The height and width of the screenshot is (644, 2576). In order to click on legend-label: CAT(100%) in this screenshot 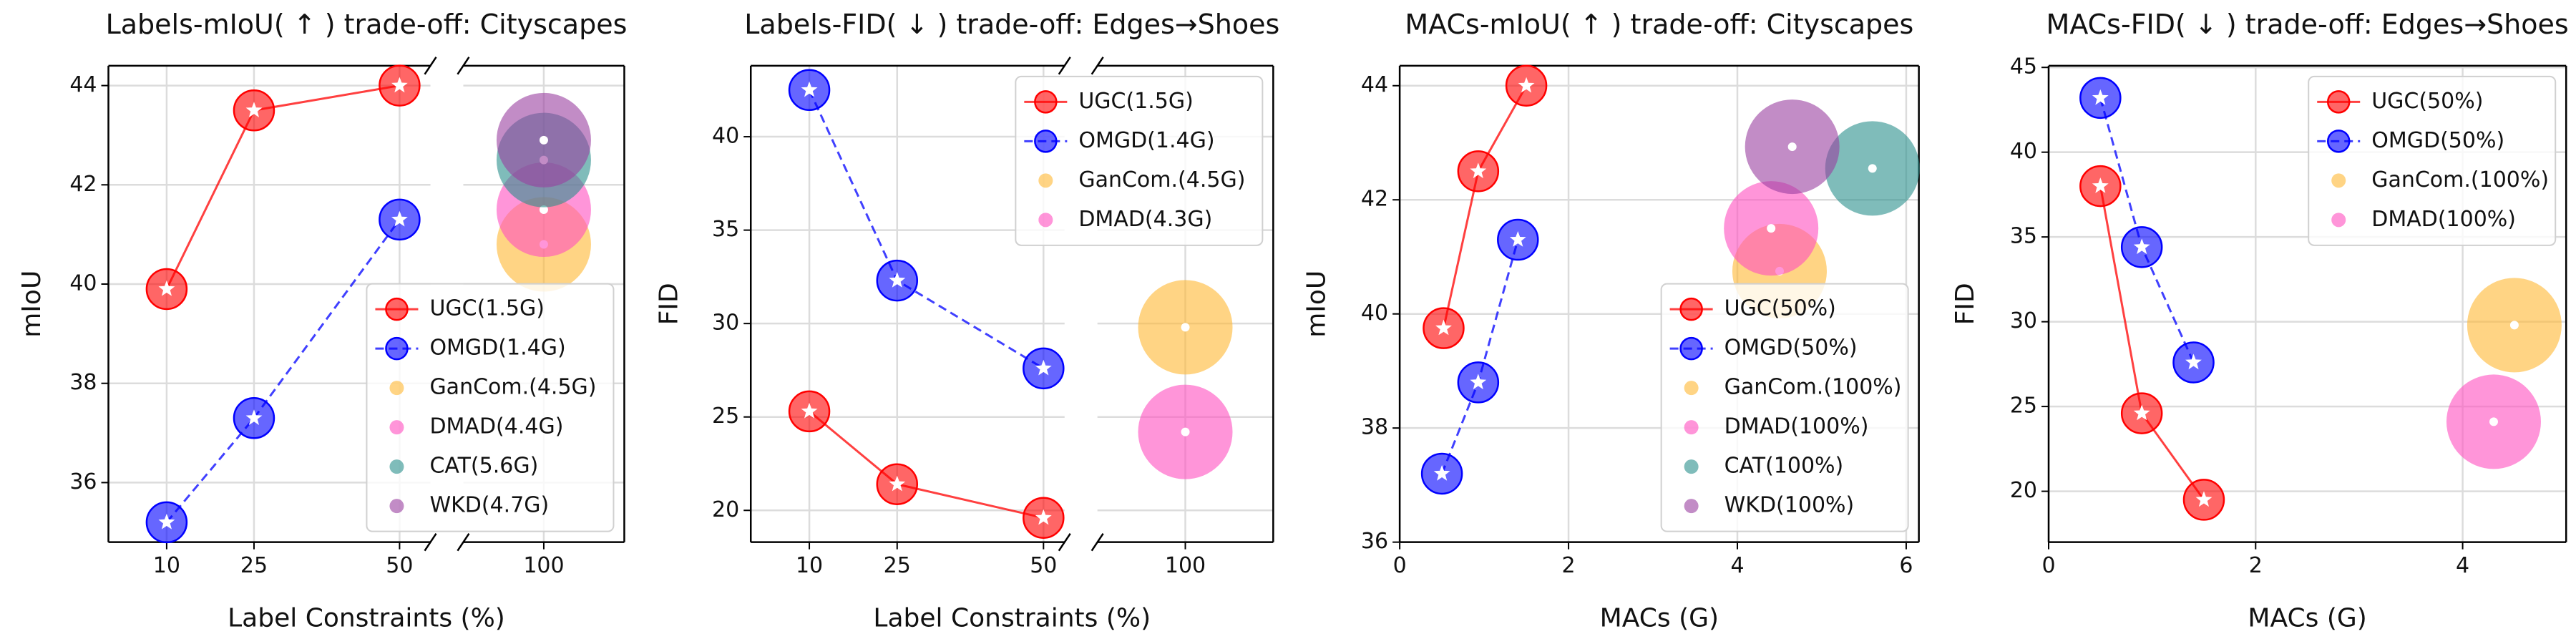, I will do `click(1784, 466)`.